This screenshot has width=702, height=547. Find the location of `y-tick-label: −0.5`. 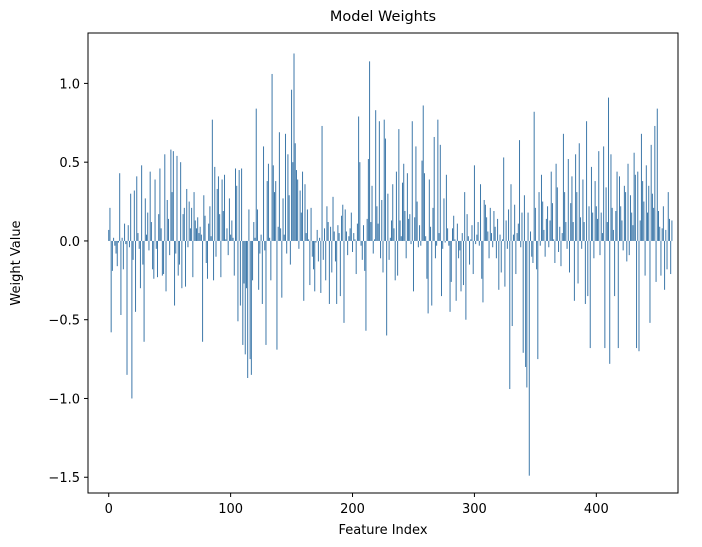

y-tick-label: −0.5 is located at coordinates (64, 321).